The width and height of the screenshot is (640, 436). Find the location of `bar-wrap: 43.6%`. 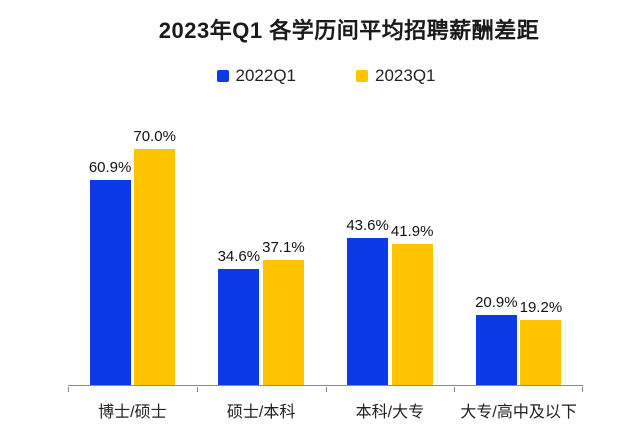

bar-wrap: 43.6% is located at coordinates (367, 301).